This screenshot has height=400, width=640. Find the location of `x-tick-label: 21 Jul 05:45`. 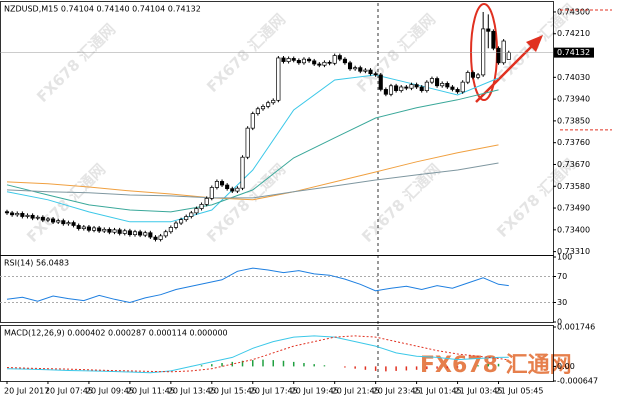

x-tick-label: 21 Jul 05:45 is located at coordinates (520, 391).